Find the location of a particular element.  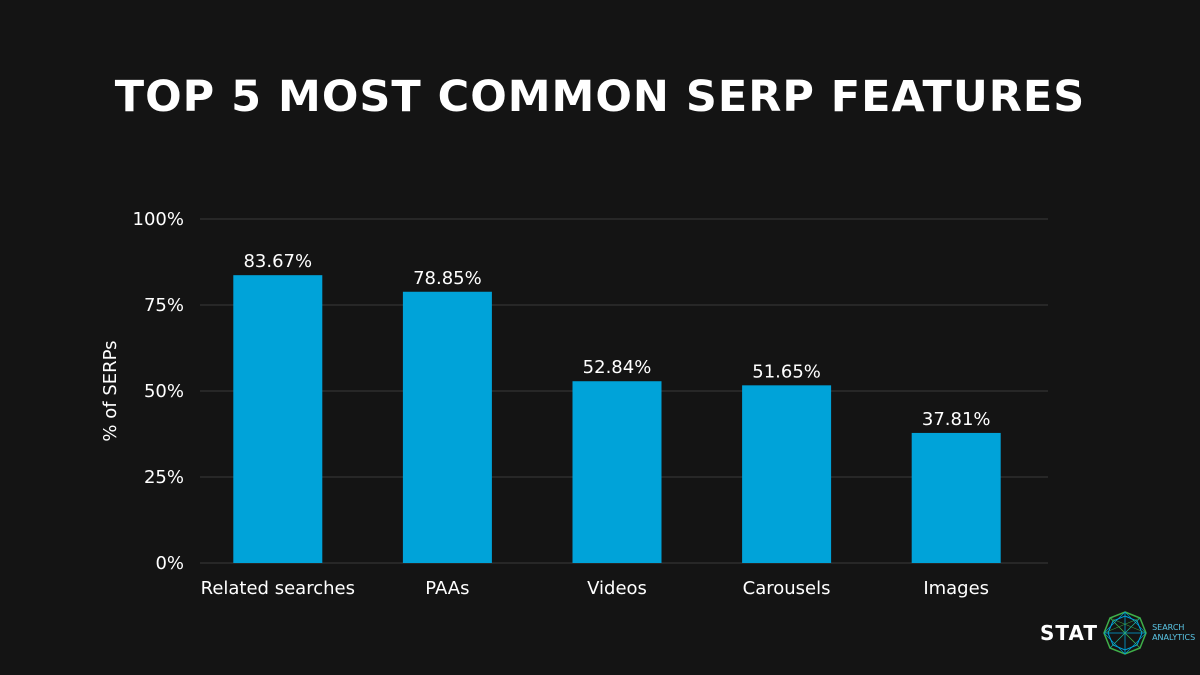

data-label: 78.85% is located at coordinates (447, 278).